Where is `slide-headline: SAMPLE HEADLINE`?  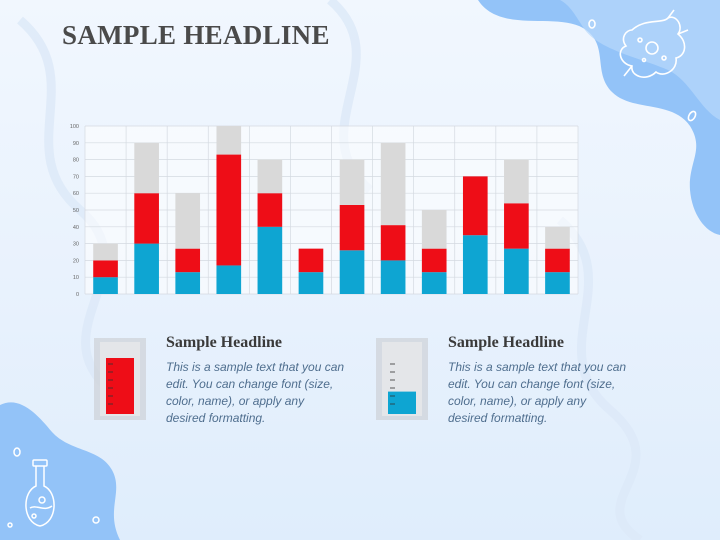 slide-headline: SAMPLE HEADLINE is located at coordinates (196, 35).